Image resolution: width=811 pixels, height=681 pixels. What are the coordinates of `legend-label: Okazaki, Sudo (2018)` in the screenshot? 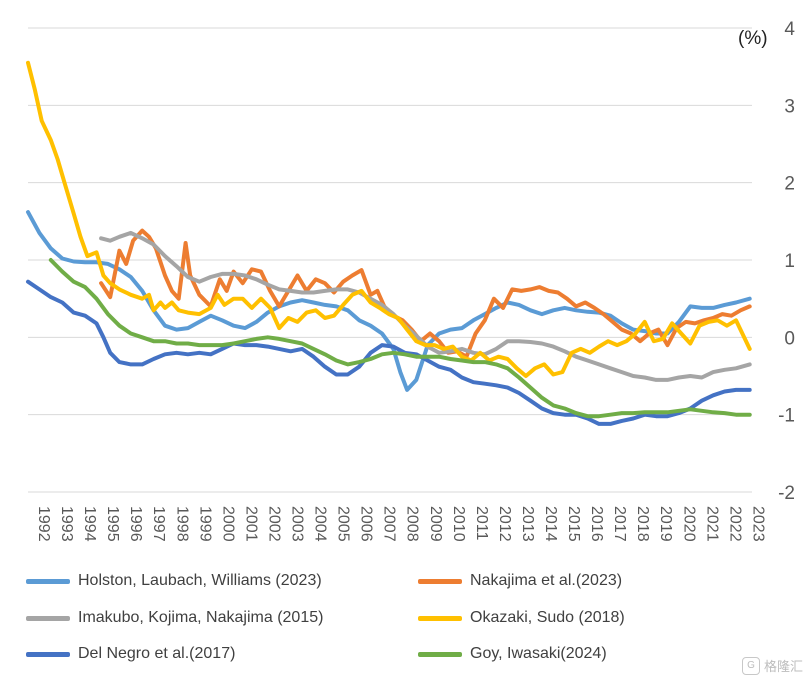 It's located at (547, 617).